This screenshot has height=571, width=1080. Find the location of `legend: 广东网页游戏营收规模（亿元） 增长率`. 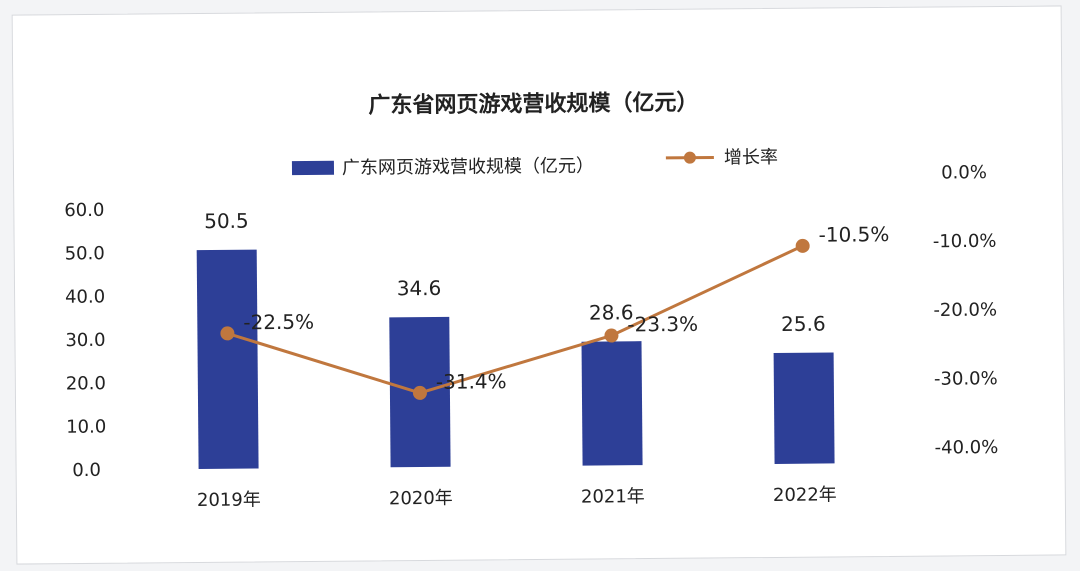

legend: 广东网页游戏营收规模（亿元） 增长率 is located at coordinates (534, 163).